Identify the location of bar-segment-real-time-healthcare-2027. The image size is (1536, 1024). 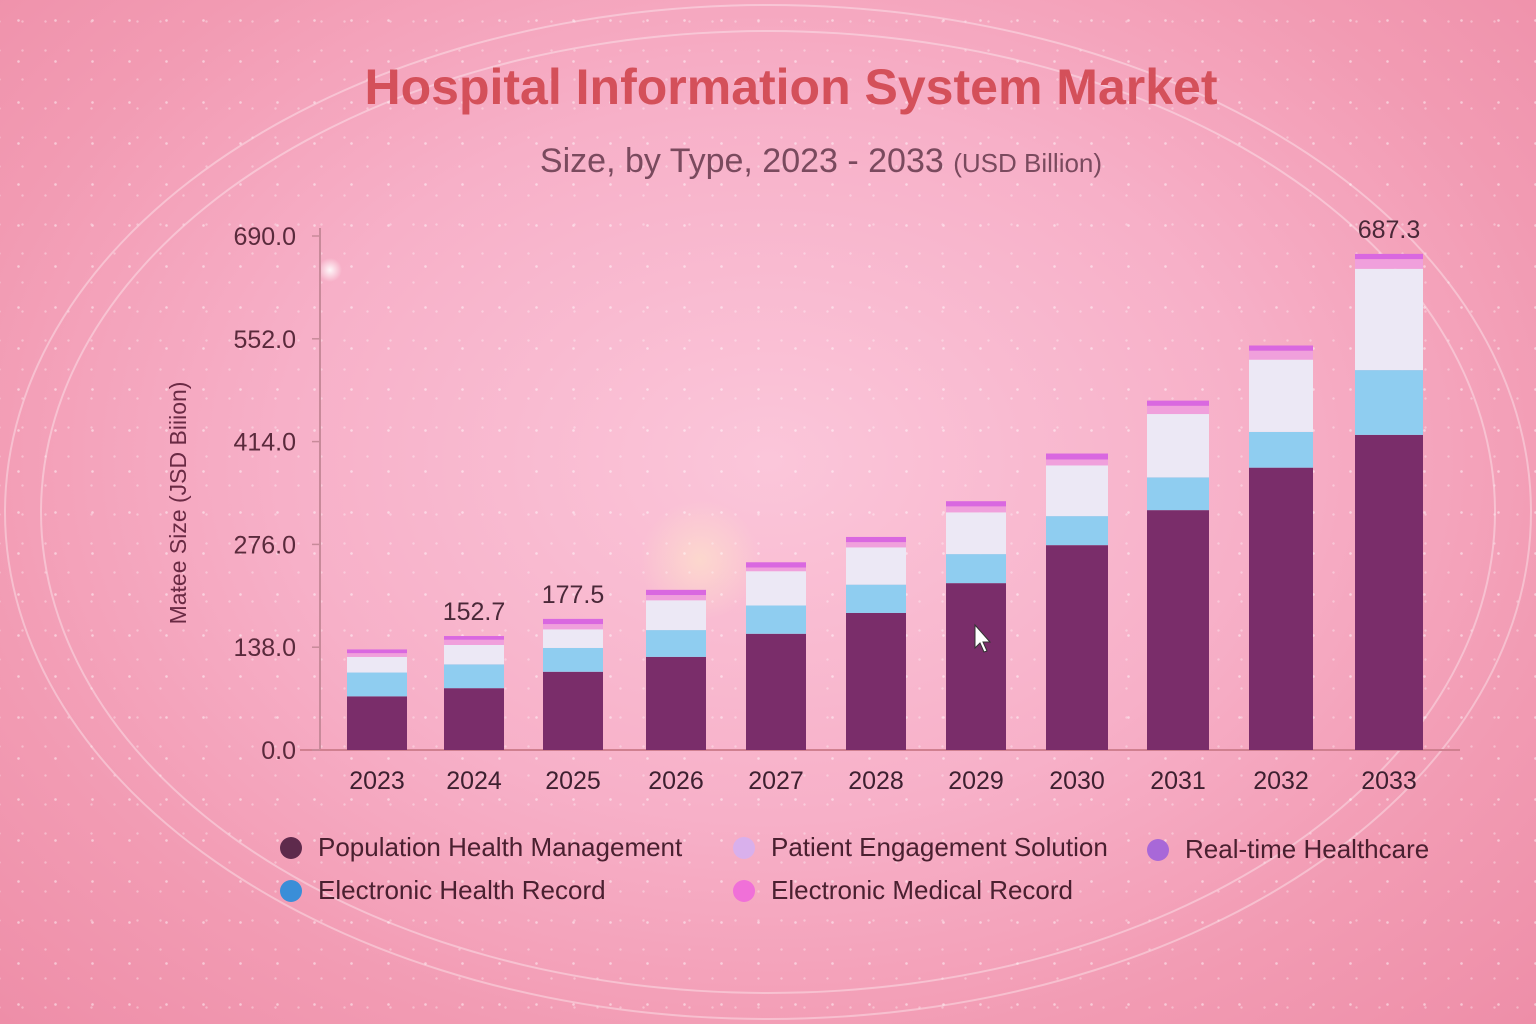
(776, 565).